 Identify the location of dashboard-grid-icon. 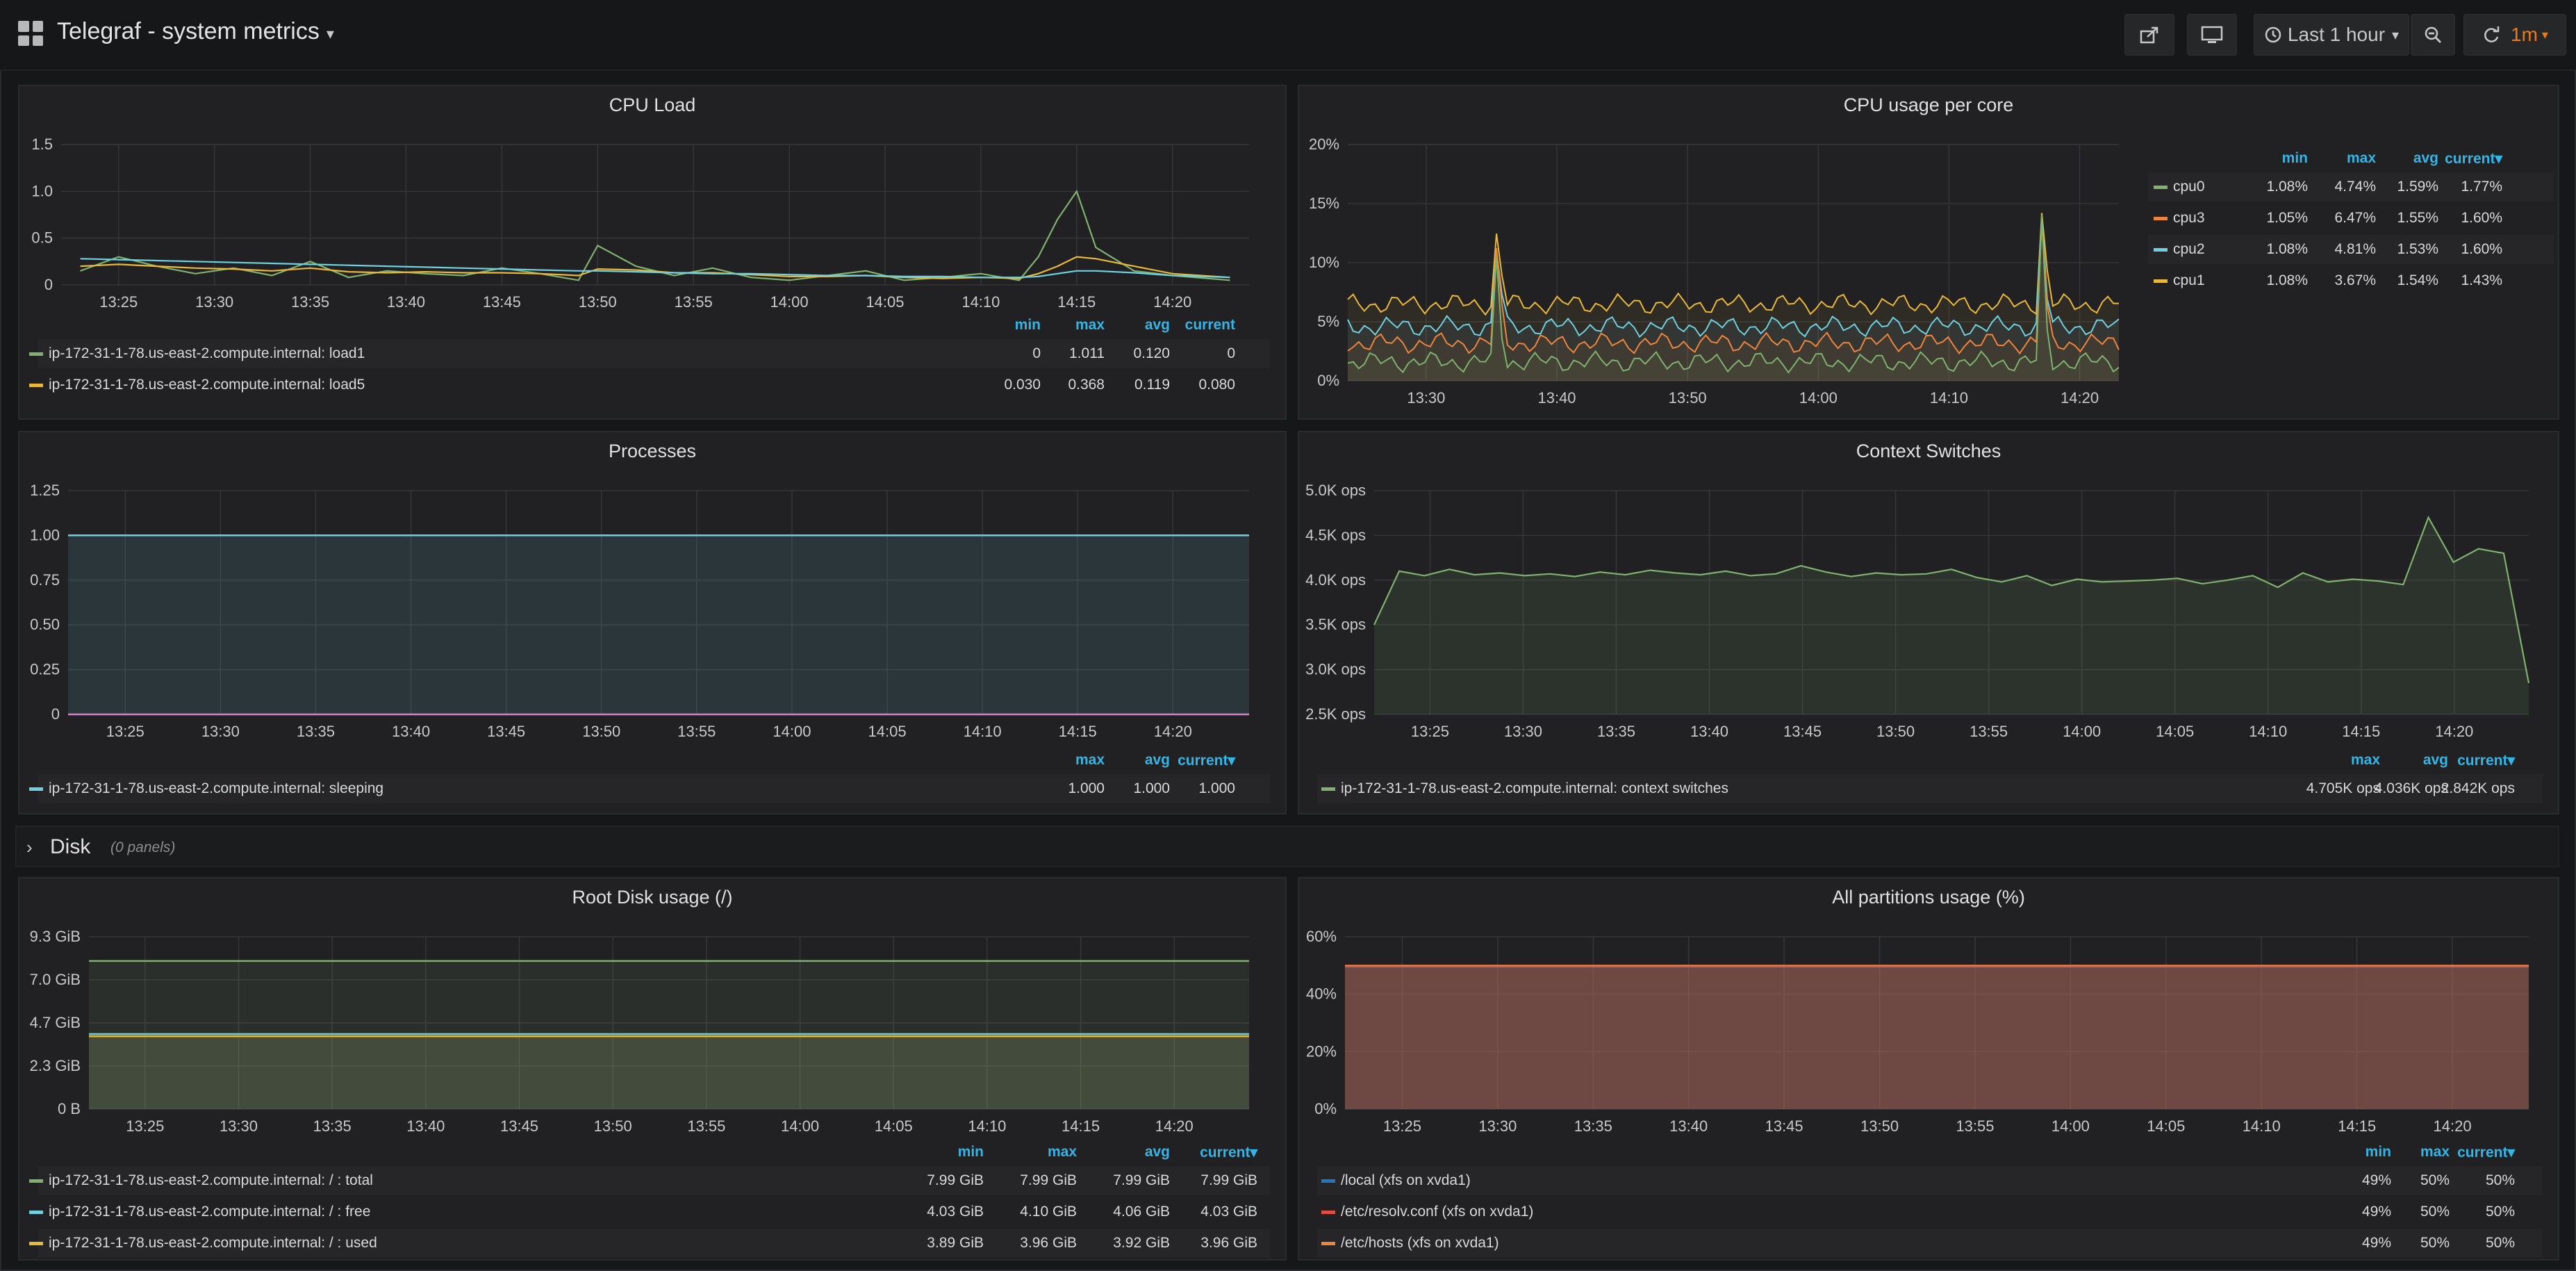
(31, 33).